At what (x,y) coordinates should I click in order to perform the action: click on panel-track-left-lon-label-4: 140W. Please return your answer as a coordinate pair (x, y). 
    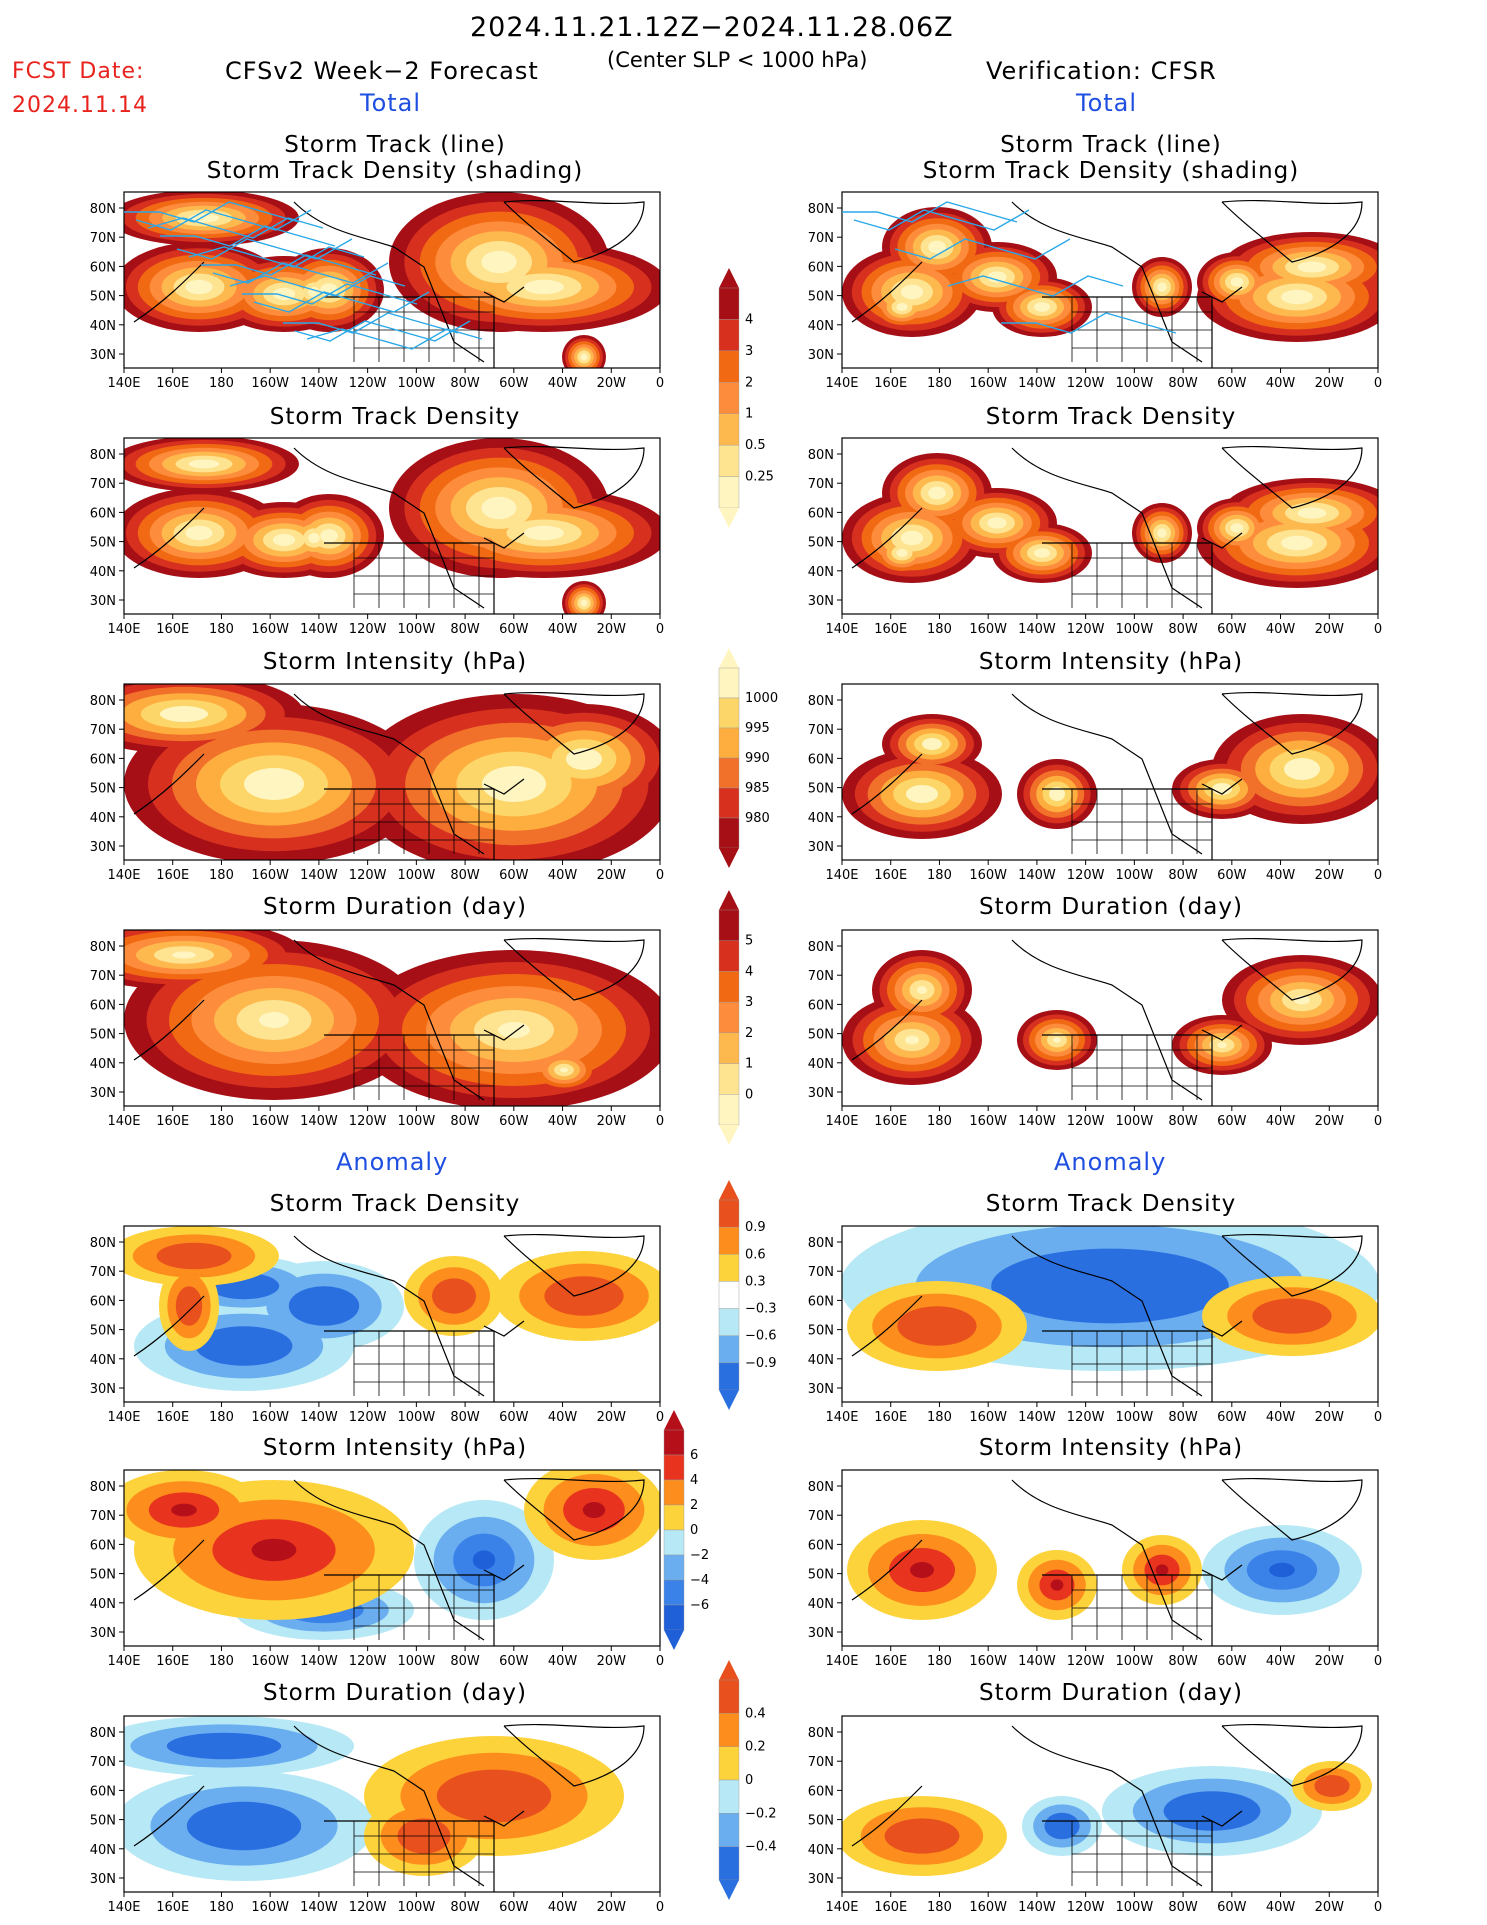
    Looking at the image, I should click on (319, 383).